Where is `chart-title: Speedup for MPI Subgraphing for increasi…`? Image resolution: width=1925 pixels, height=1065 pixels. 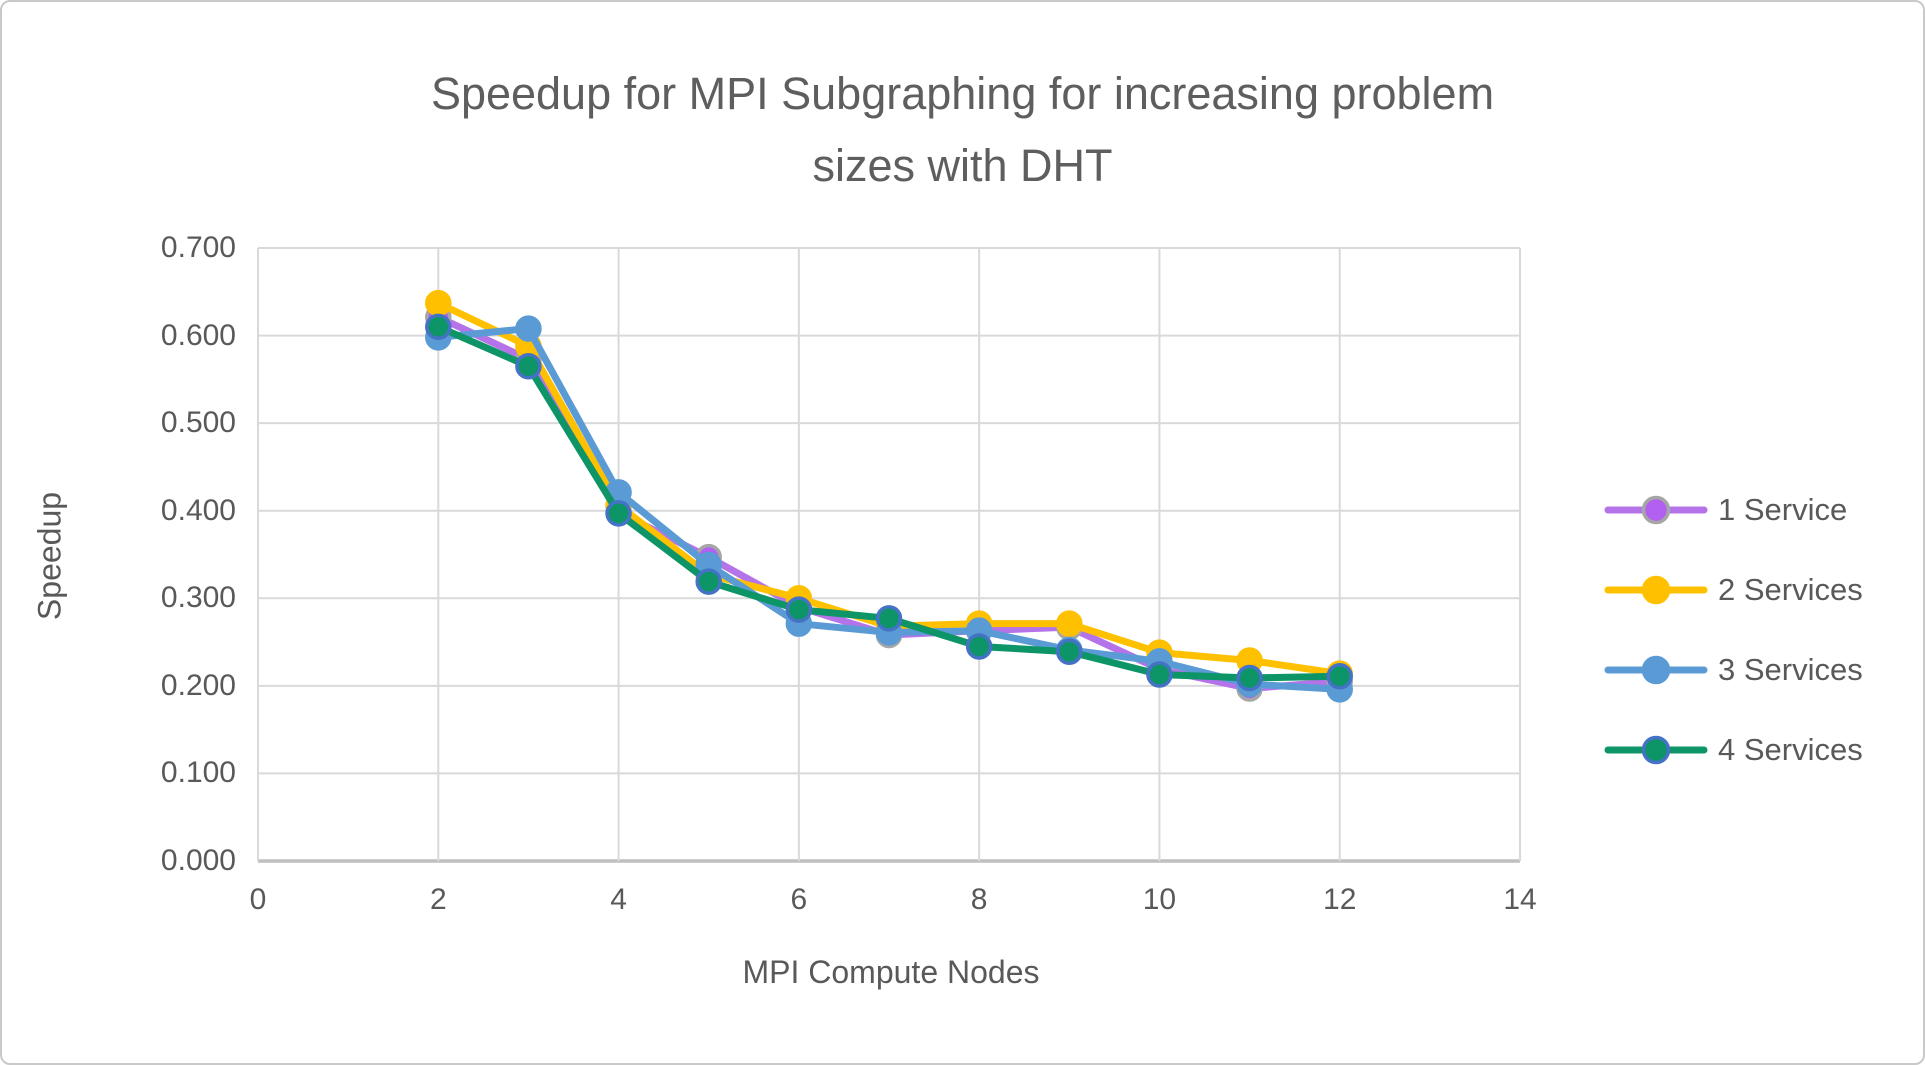
chart-title: Speedup for MPI Subgraphing for increasi… is located at coordinates (962, 130).